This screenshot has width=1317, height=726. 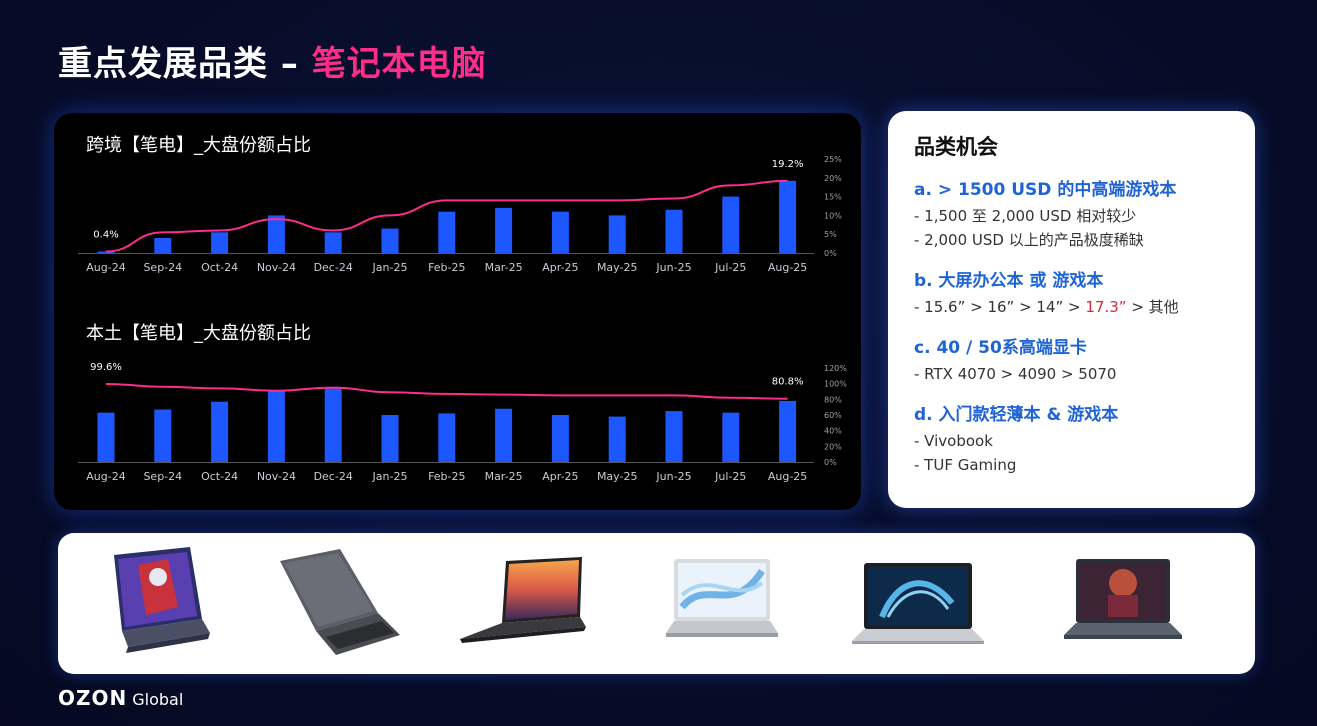 I want to click on local-xtick-label: Jan-25, so click(x=390, y=476).